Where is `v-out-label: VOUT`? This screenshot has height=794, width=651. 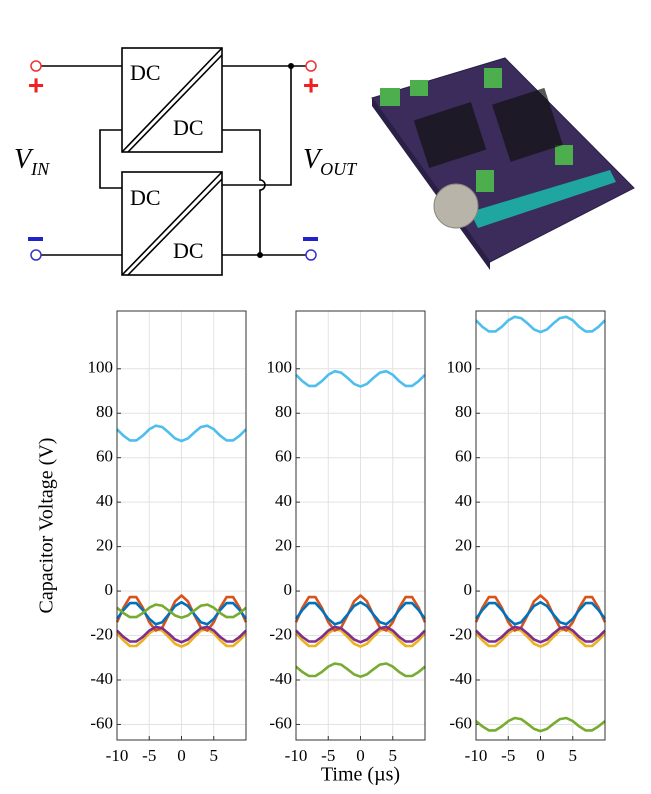
v-out-label: VOUT is located at coordinates (330, 161).